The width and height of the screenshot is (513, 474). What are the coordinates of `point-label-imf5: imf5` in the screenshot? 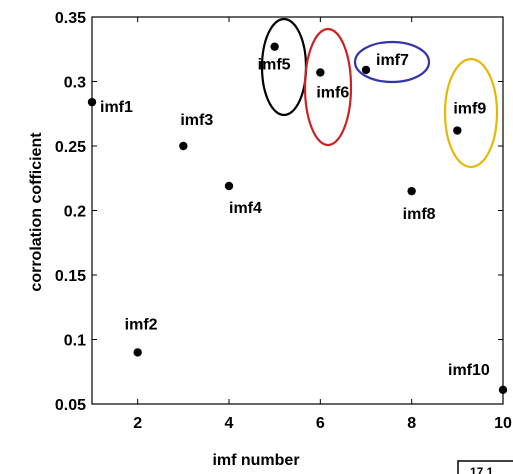 It's located at (274, 65).